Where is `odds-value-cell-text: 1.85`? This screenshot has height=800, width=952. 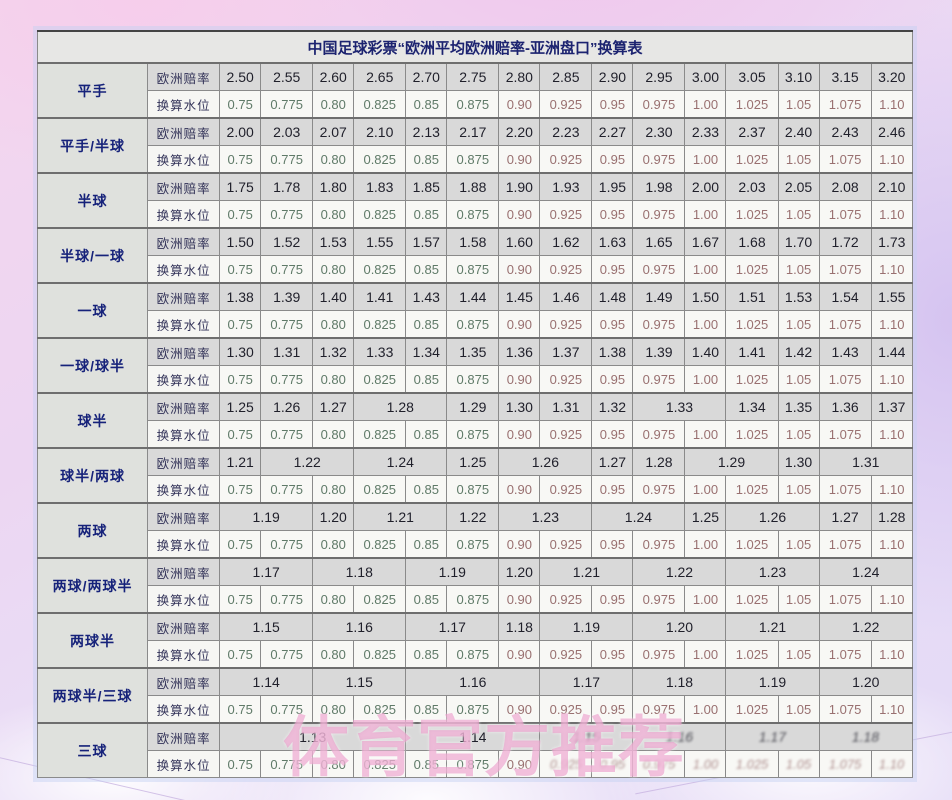
odds-value-cell-text: 1.85 is located at coordinates (426, 187).